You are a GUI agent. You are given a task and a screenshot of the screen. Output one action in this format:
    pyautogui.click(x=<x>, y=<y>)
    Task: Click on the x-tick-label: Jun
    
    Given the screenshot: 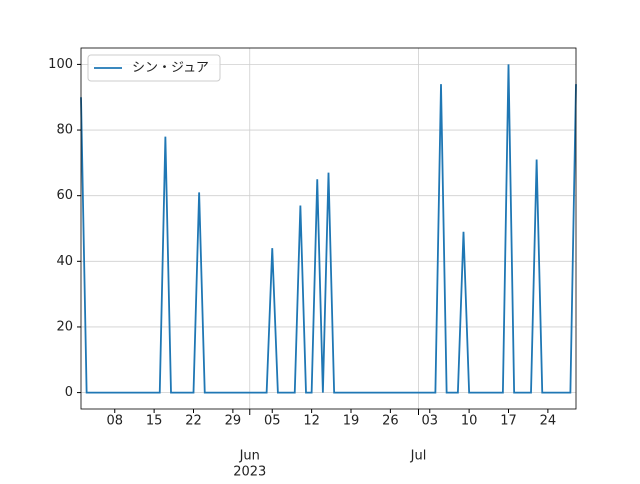 What is the action you would take?
    pyautogui.click(x=249, y=456)
    